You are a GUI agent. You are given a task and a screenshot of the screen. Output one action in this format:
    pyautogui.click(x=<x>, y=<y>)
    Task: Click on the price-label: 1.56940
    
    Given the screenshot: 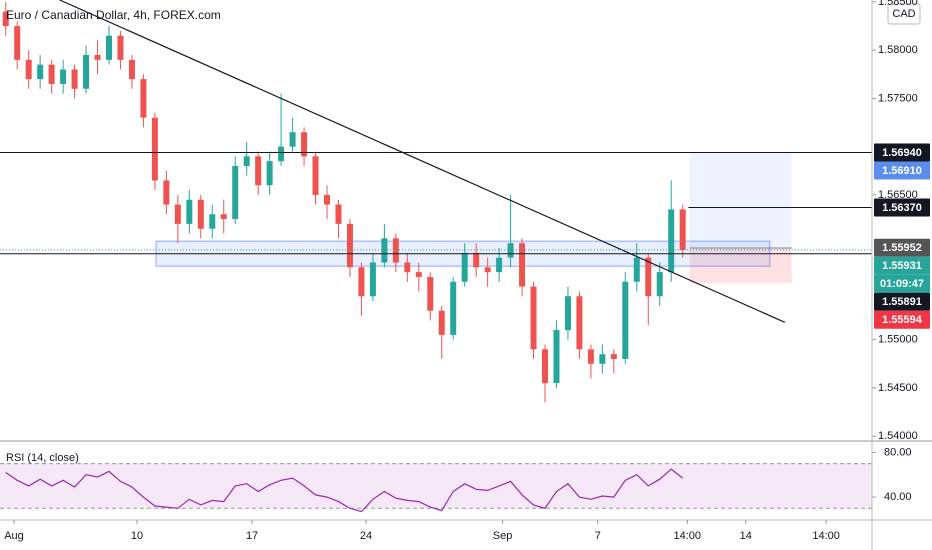 What is the action you would take?
    pyautogui.click(x=902, y=153)
    